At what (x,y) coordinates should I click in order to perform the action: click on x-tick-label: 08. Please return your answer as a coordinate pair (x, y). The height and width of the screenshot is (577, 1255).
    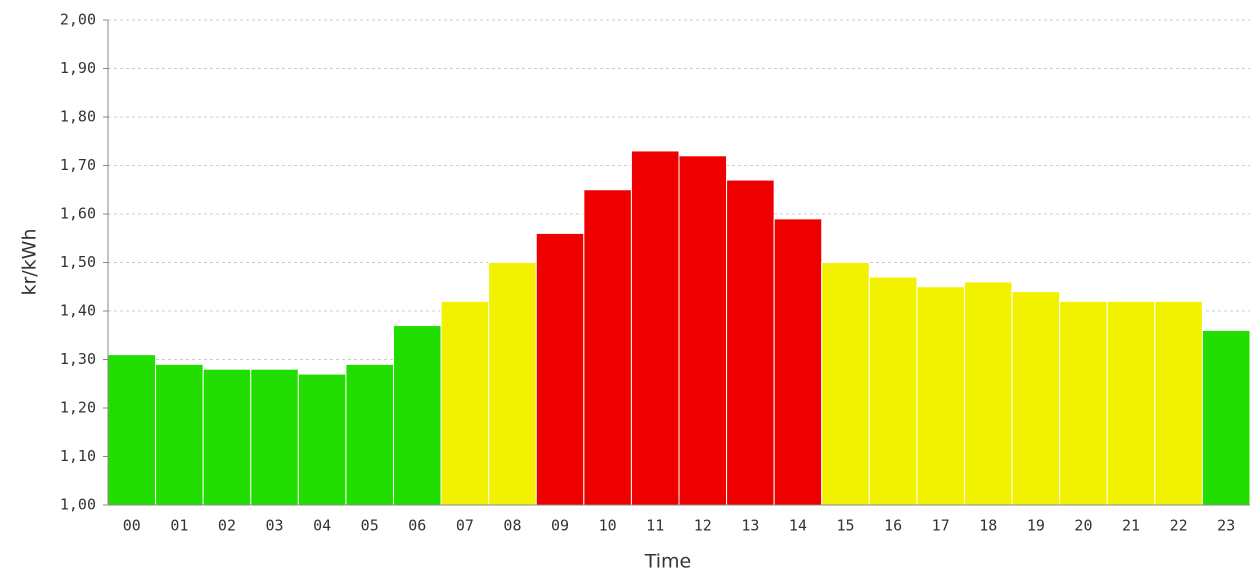
    Looking at the image, I should click on (512, 526).